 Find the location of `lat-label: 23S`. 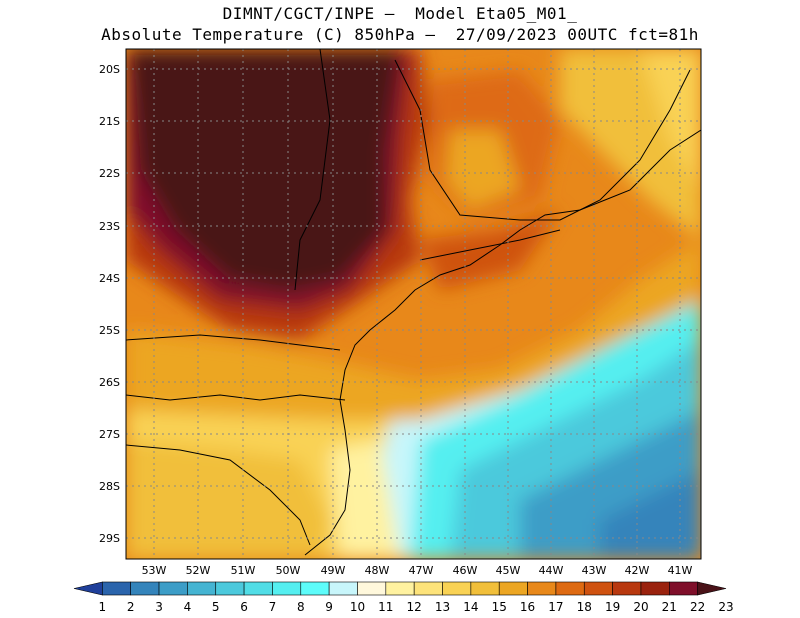

lat-label: 23S is located at coordinates (109, 226).